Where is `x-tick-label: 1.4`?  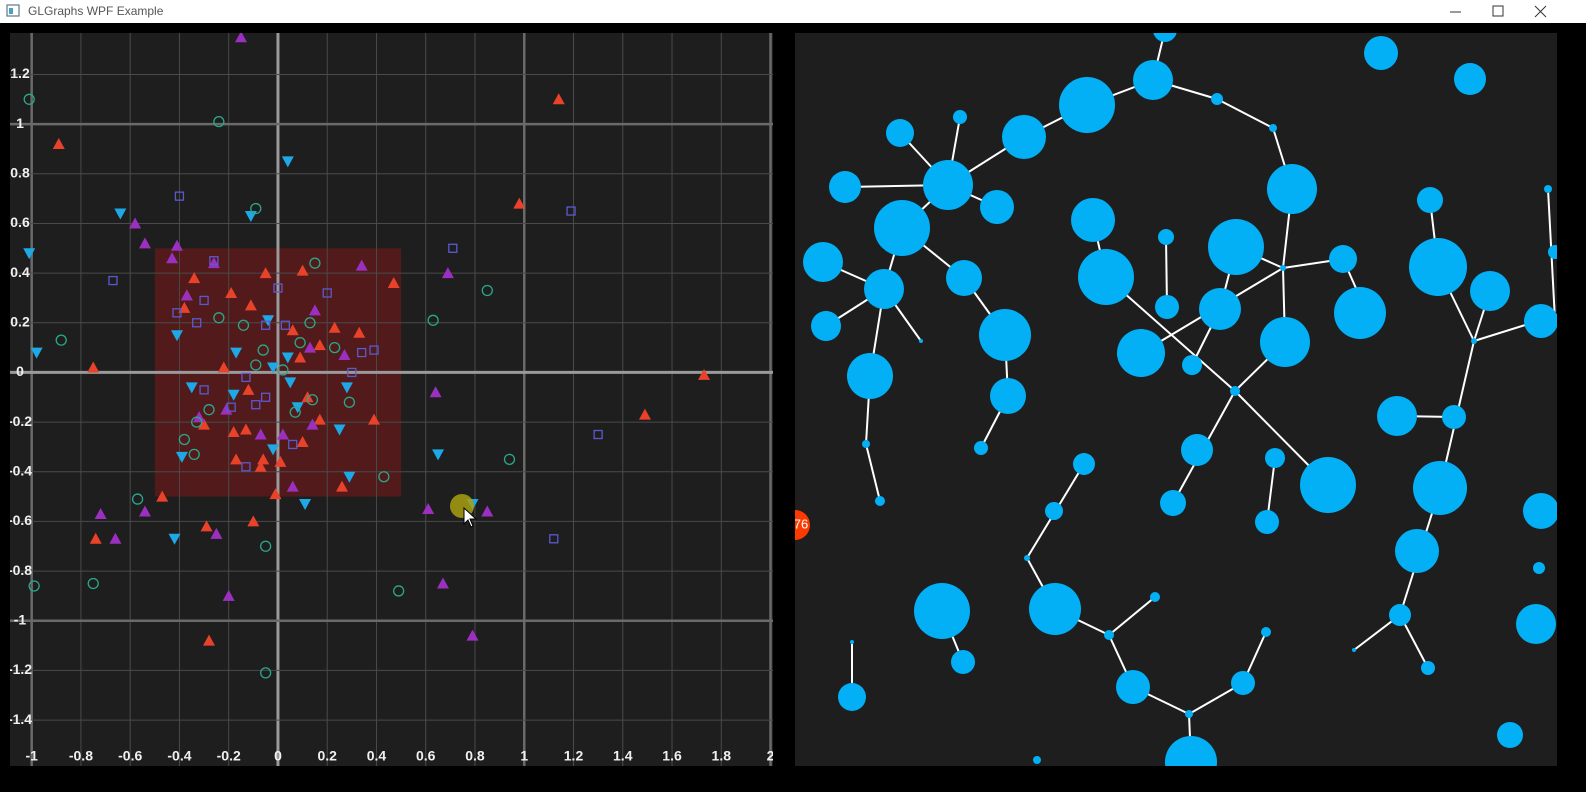 x-tick-label: 1.4 is located at coordinates (623, 756).